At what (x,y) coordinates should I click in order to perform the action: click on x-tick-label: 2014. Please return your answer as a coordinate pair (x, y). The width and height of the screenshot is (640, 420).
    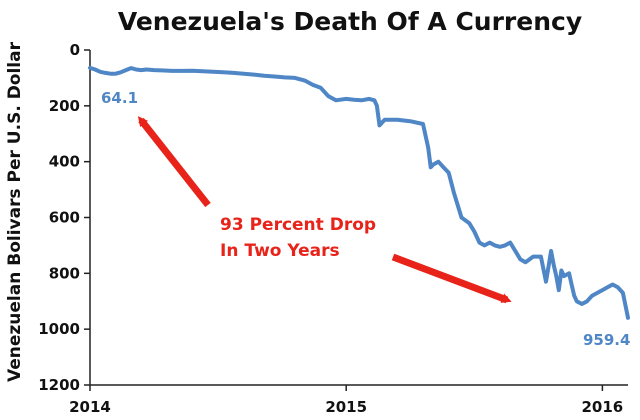
    Looking at the image, I should click on (90, 407).